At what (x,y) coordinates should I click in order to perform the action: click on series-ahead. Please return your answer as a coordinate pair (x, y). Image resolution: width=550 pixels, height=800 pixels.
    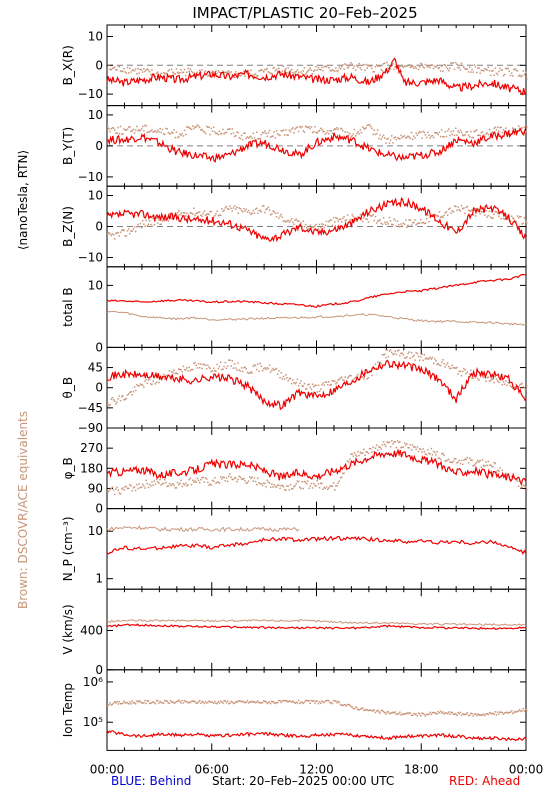
    Looking at the image, I should click on (316, 76).